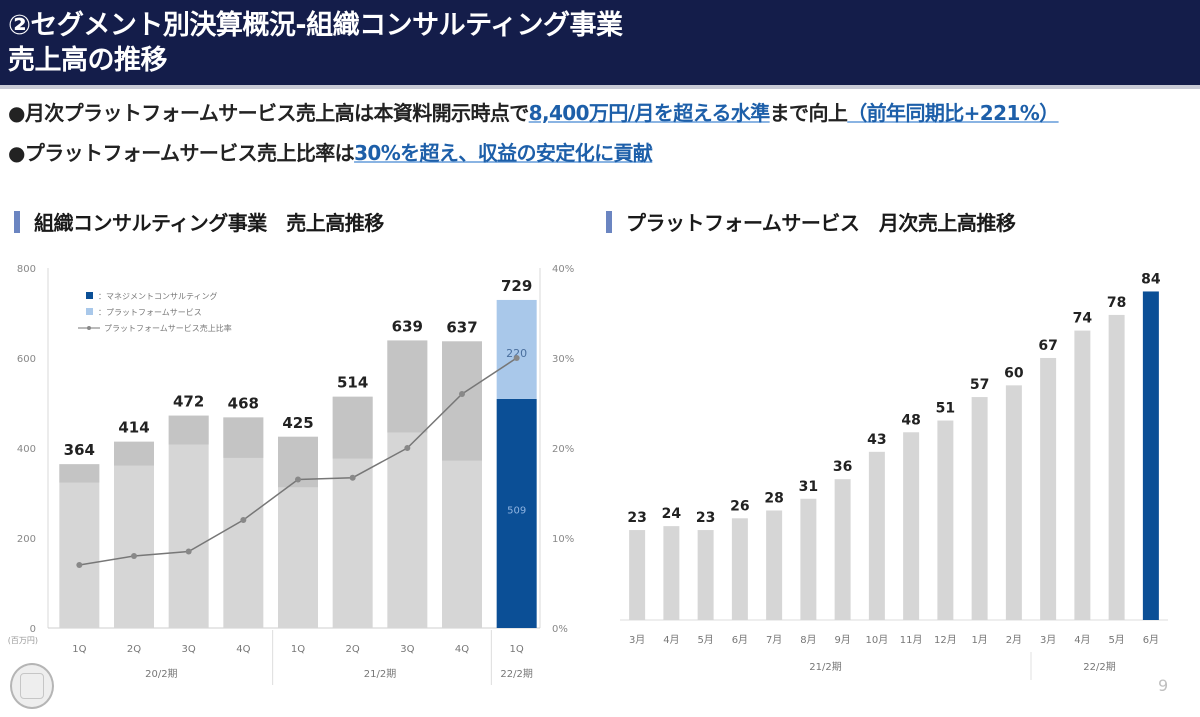 The height and width of the screenshot is (717, 1200). Describe the element at coordinates (315, 25) in the screenshot. I see `slide-title: ②セグメント別決算概況-組織コンサルティング事業` at that location.